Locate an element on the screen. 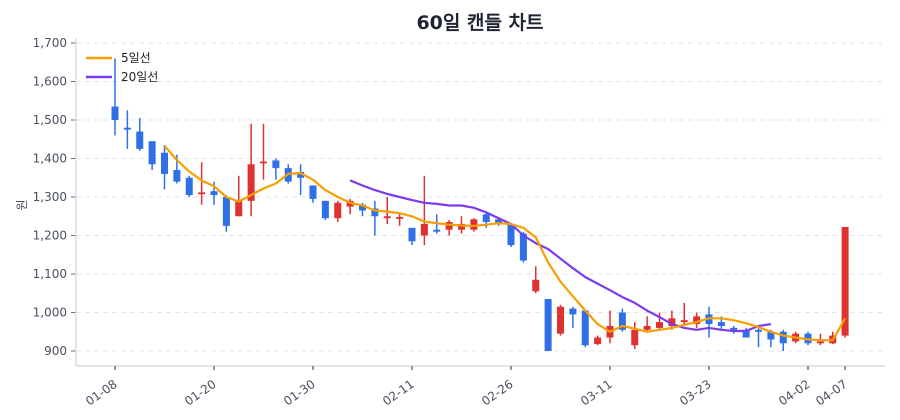 This screenshot has height=420, width=900. y-tick-label: 1,400 is located at coordinates (50, 159).